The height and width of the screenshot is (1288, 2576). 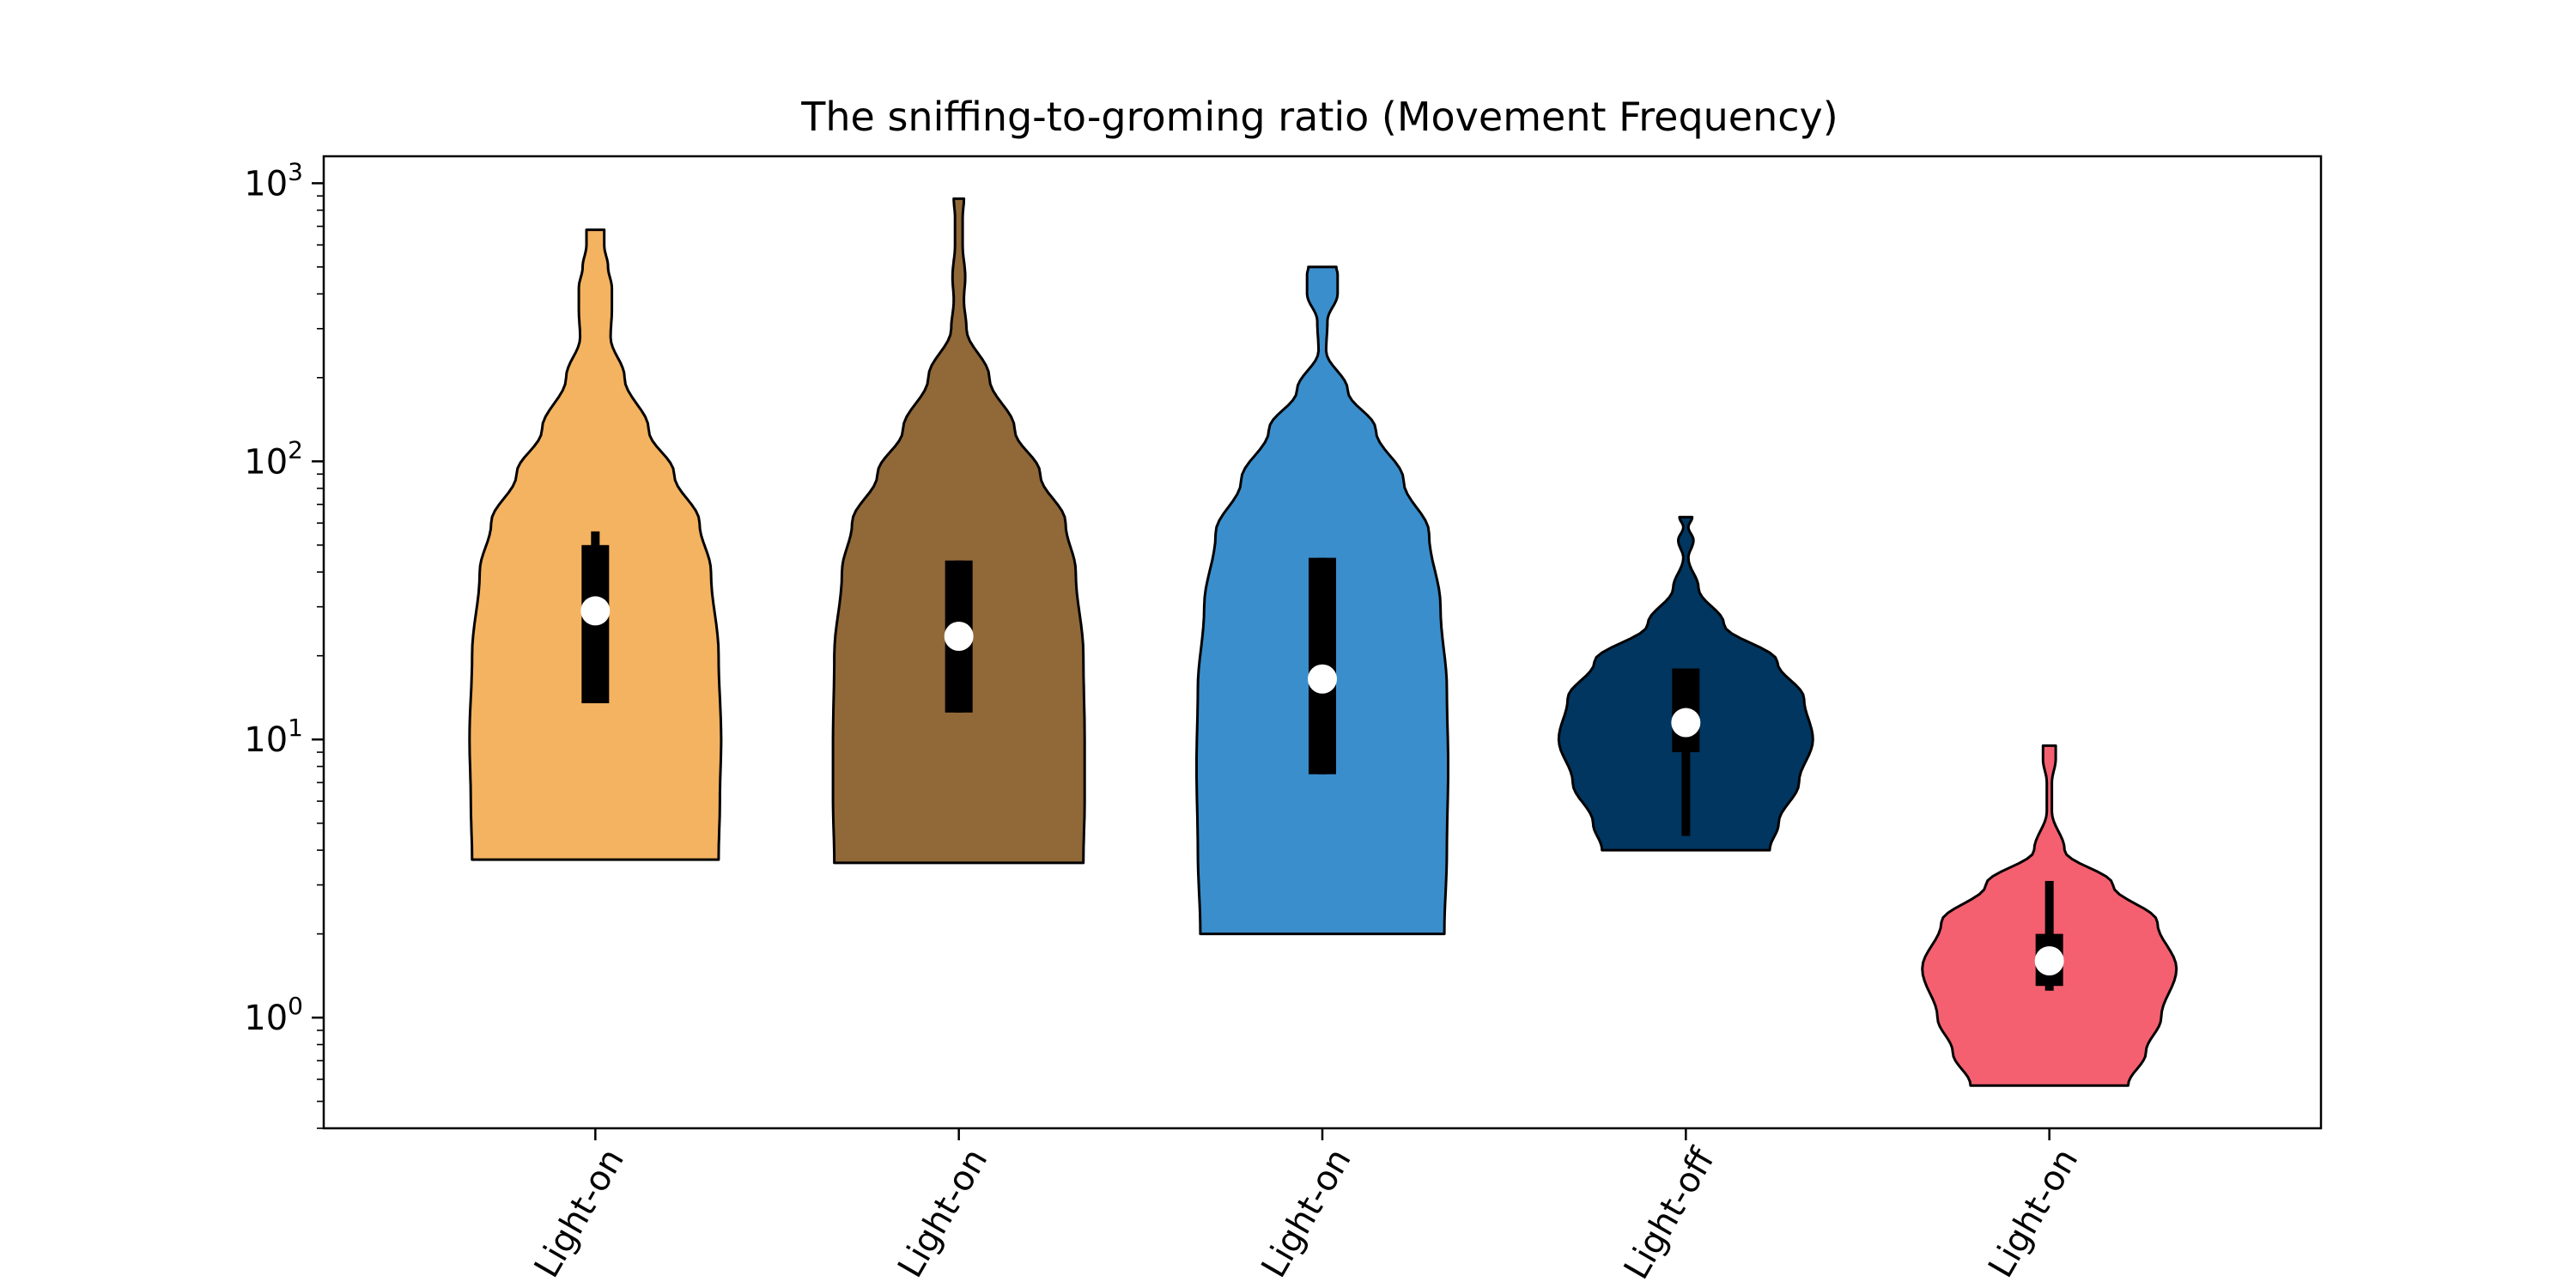 I want to click on y-axis: 10⁰ 10¹ 10² 10³, so click(x=284, y=643).